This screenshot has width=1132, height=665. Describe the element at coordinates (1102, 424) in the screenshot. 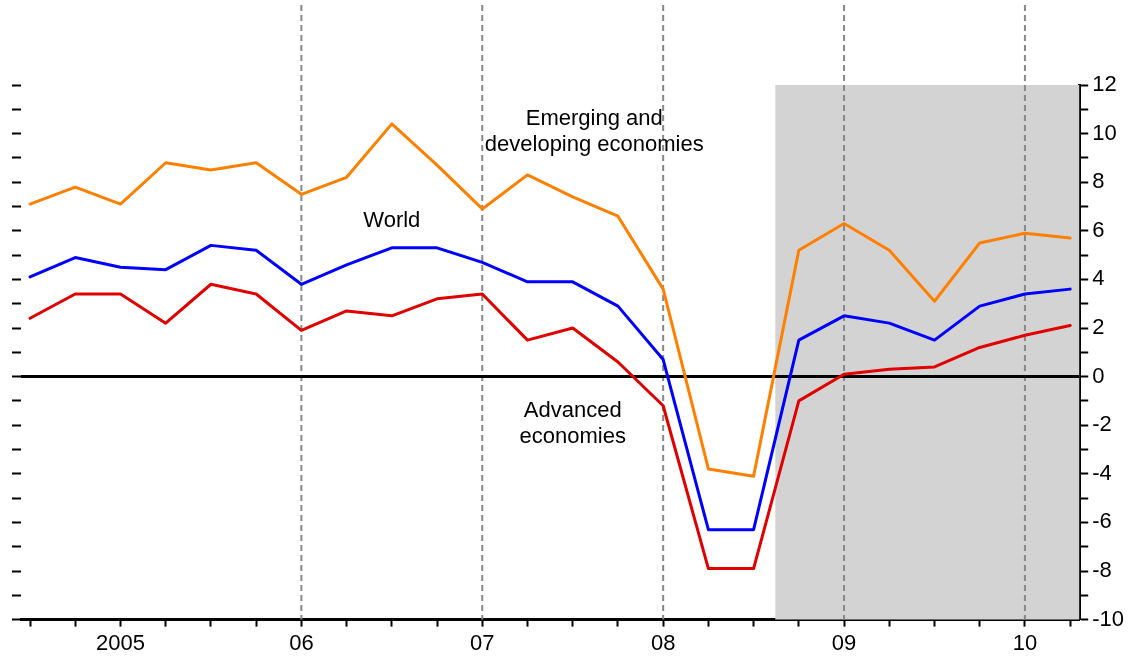

I see `y-tick-label: -2` at that location.